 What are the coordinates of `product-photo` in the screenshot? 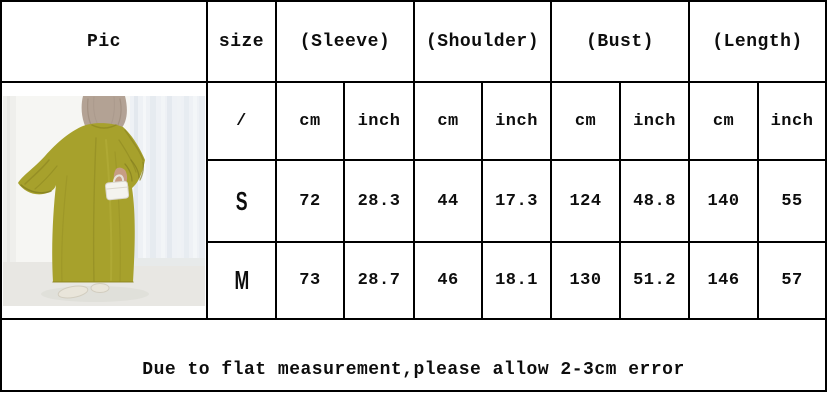 It's located at (104, 201).